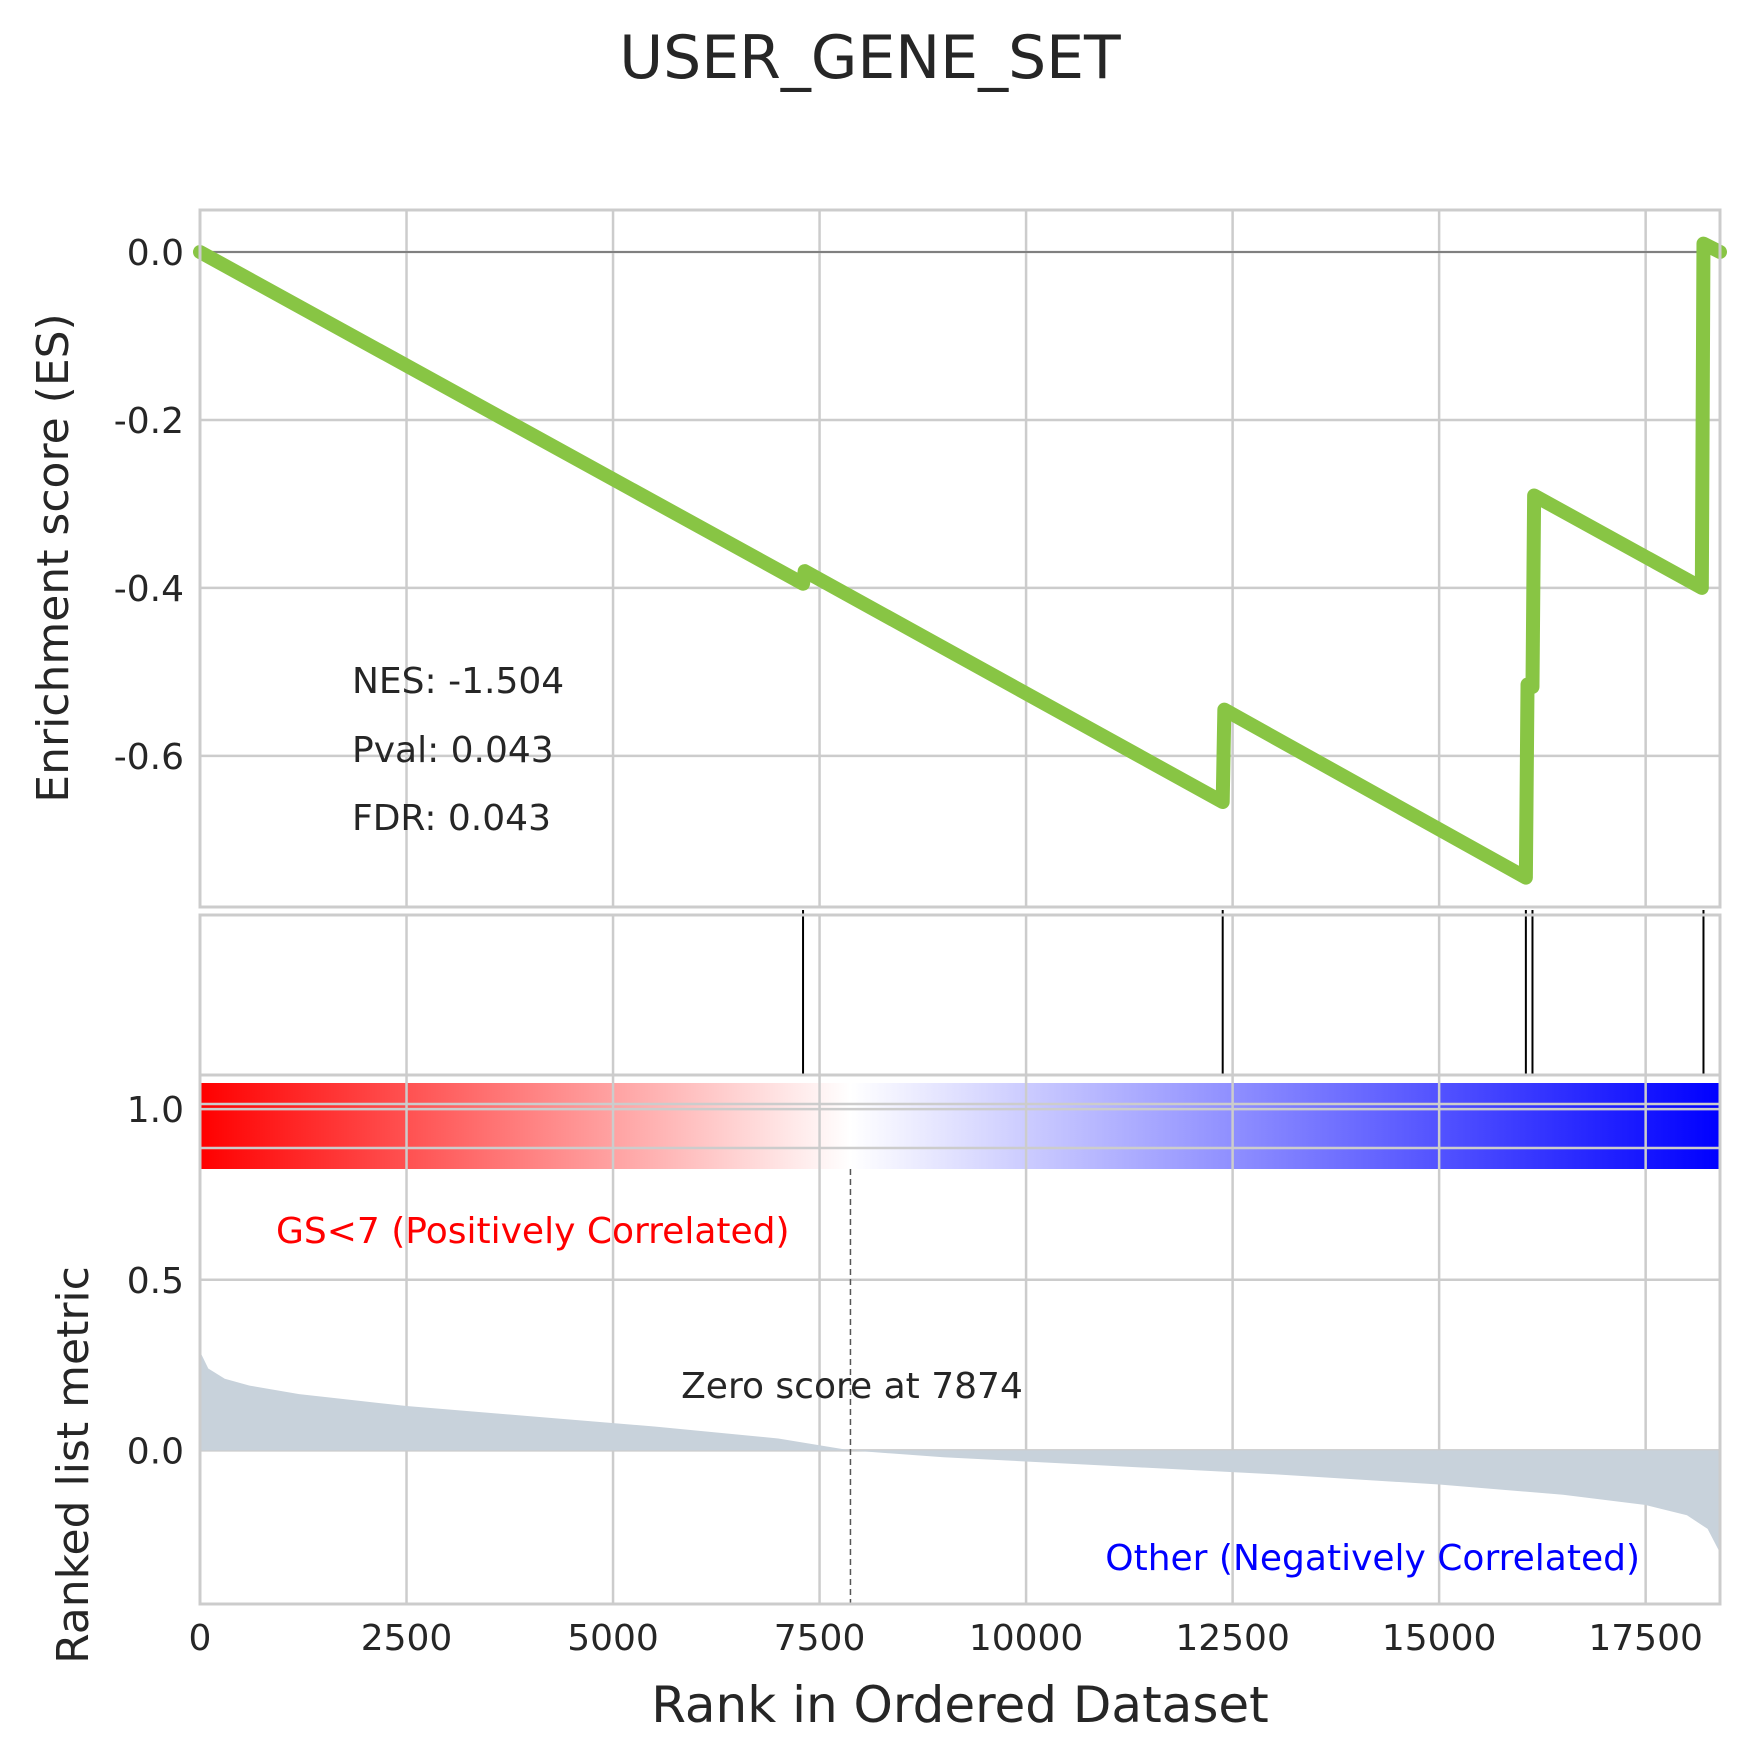 This screenshot has width=1740, height=1761. I want to click on hits-panel-frame, so click(960, 995).